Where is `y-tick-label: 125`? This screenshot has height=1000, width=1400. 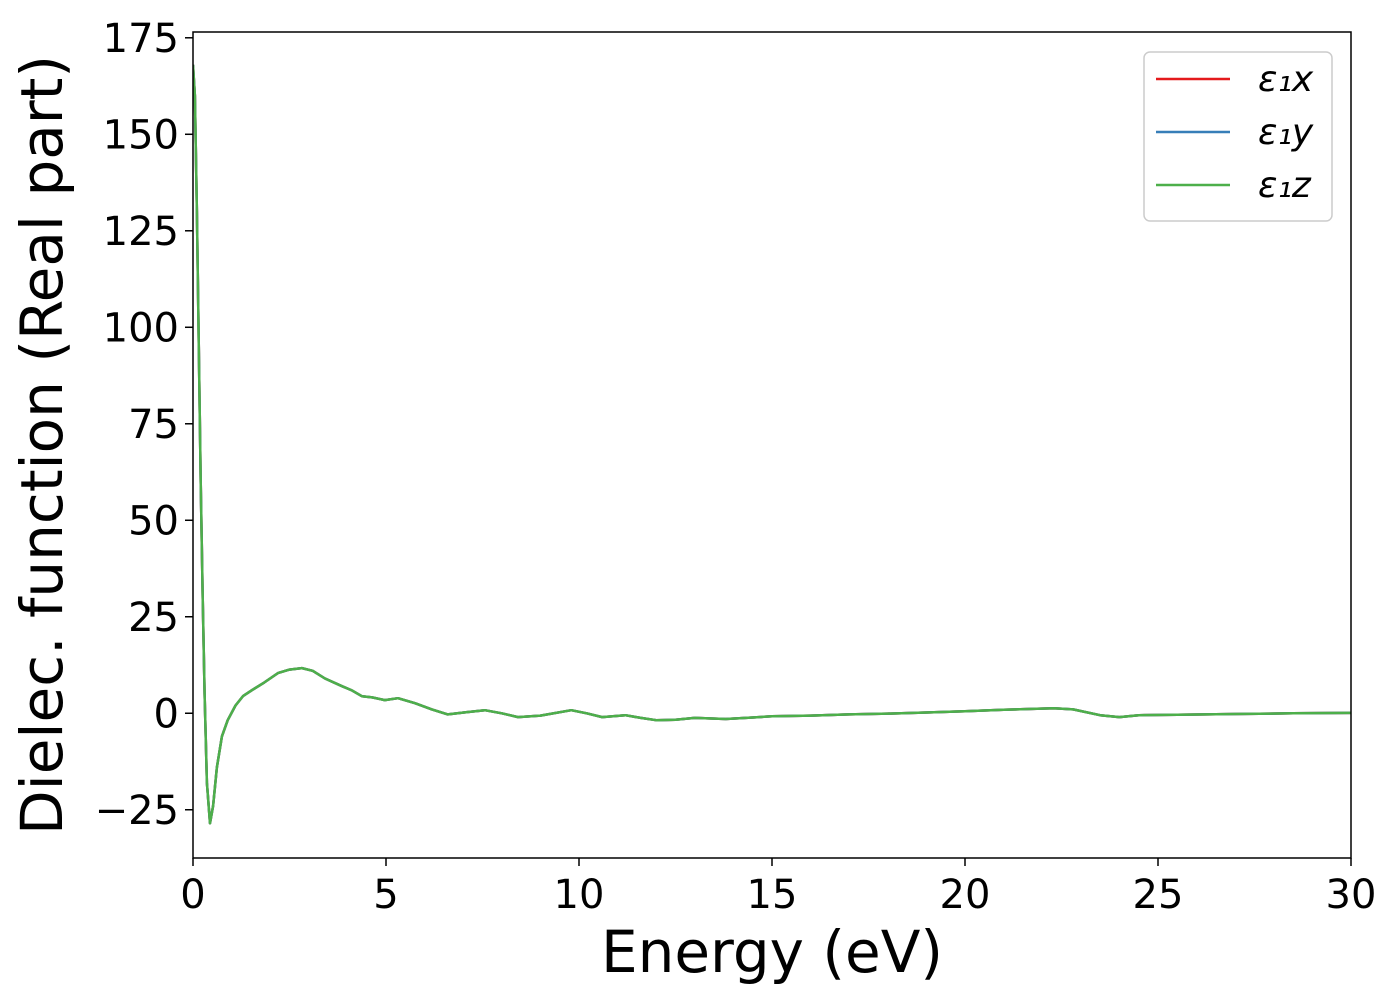 y-tick-label: 125 is located at coordinates (141, 232).